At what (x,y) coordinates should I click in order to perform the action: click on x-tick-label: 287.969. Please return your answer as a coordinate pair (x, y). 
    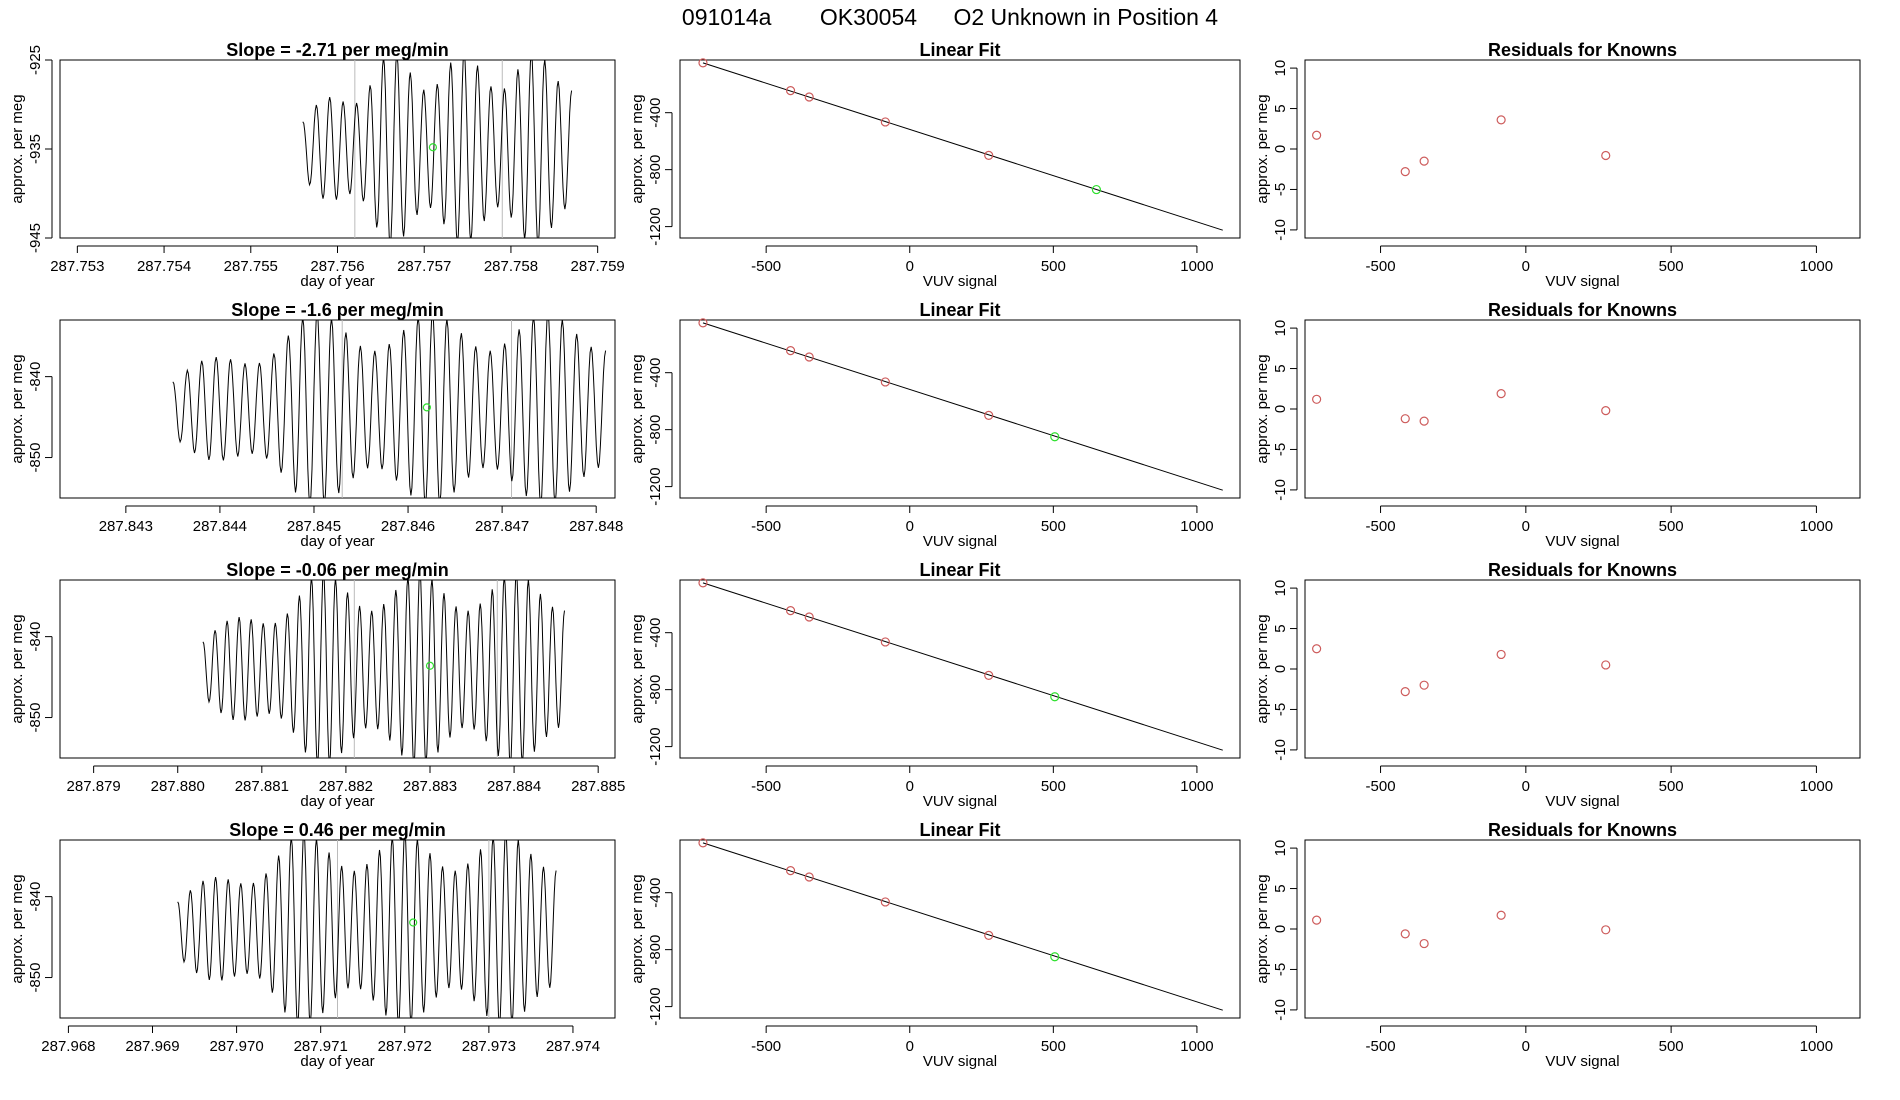
    Looking at the image, I should click on (152, 1046).